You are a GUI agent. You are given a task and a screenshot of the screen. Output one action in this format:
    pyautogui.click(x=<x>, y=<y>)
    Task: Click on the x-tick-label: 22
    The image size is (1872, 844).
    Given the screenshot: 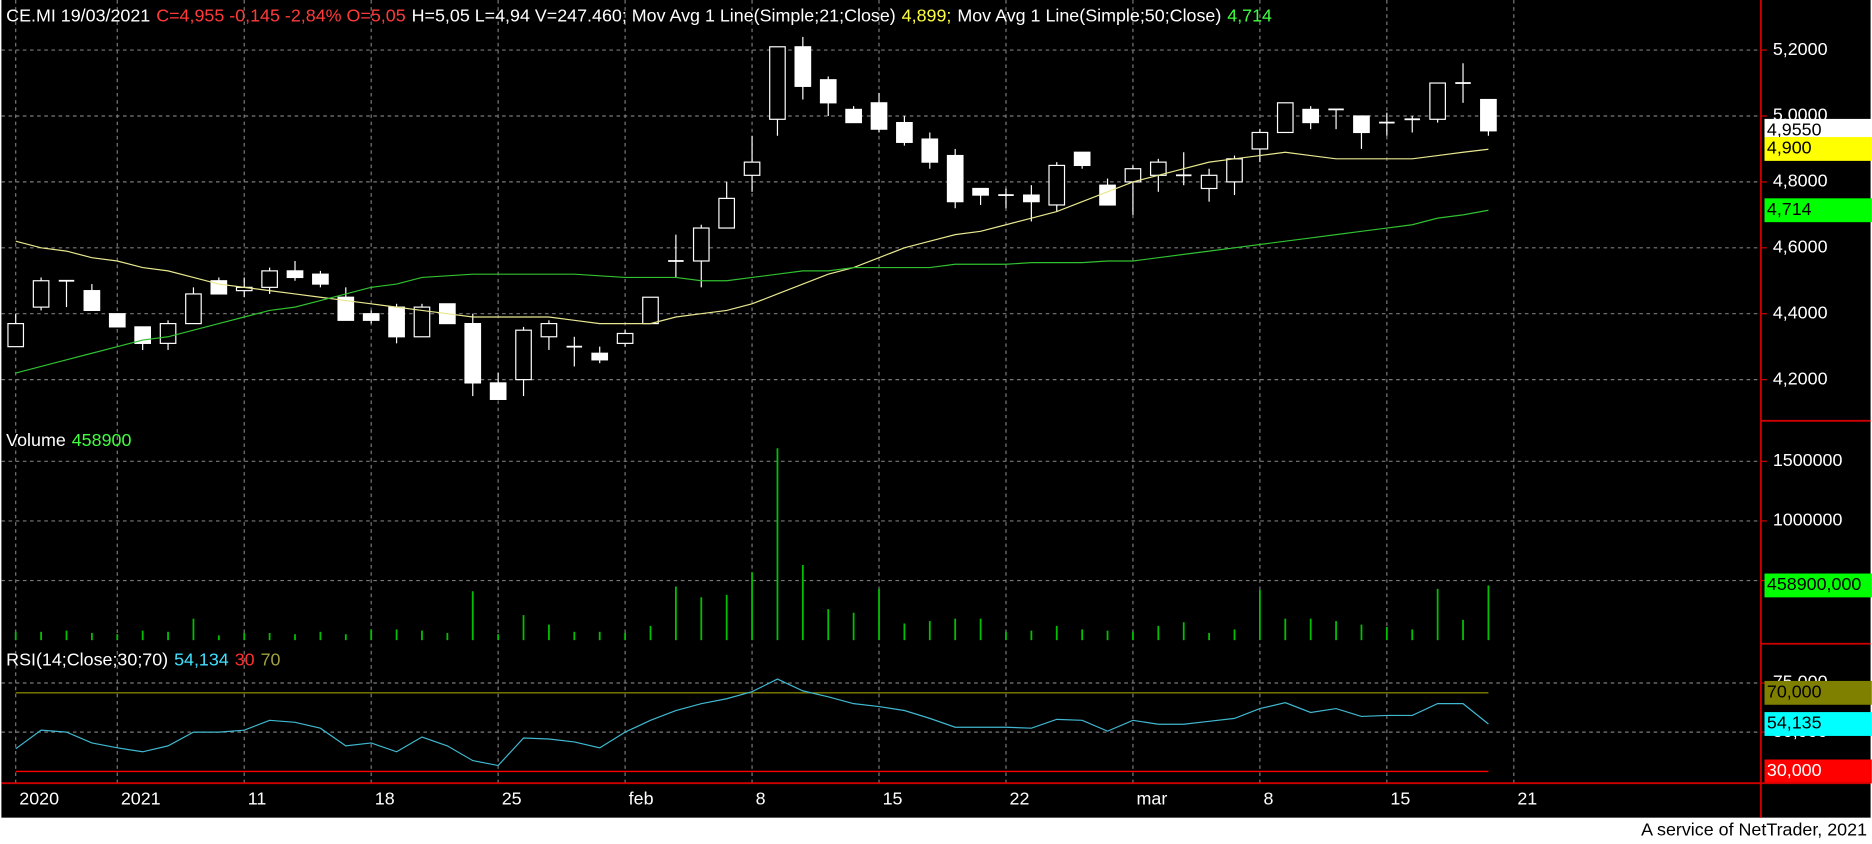 What is the action you would take?
    pyautogui.click(x=1020, y=799)
    